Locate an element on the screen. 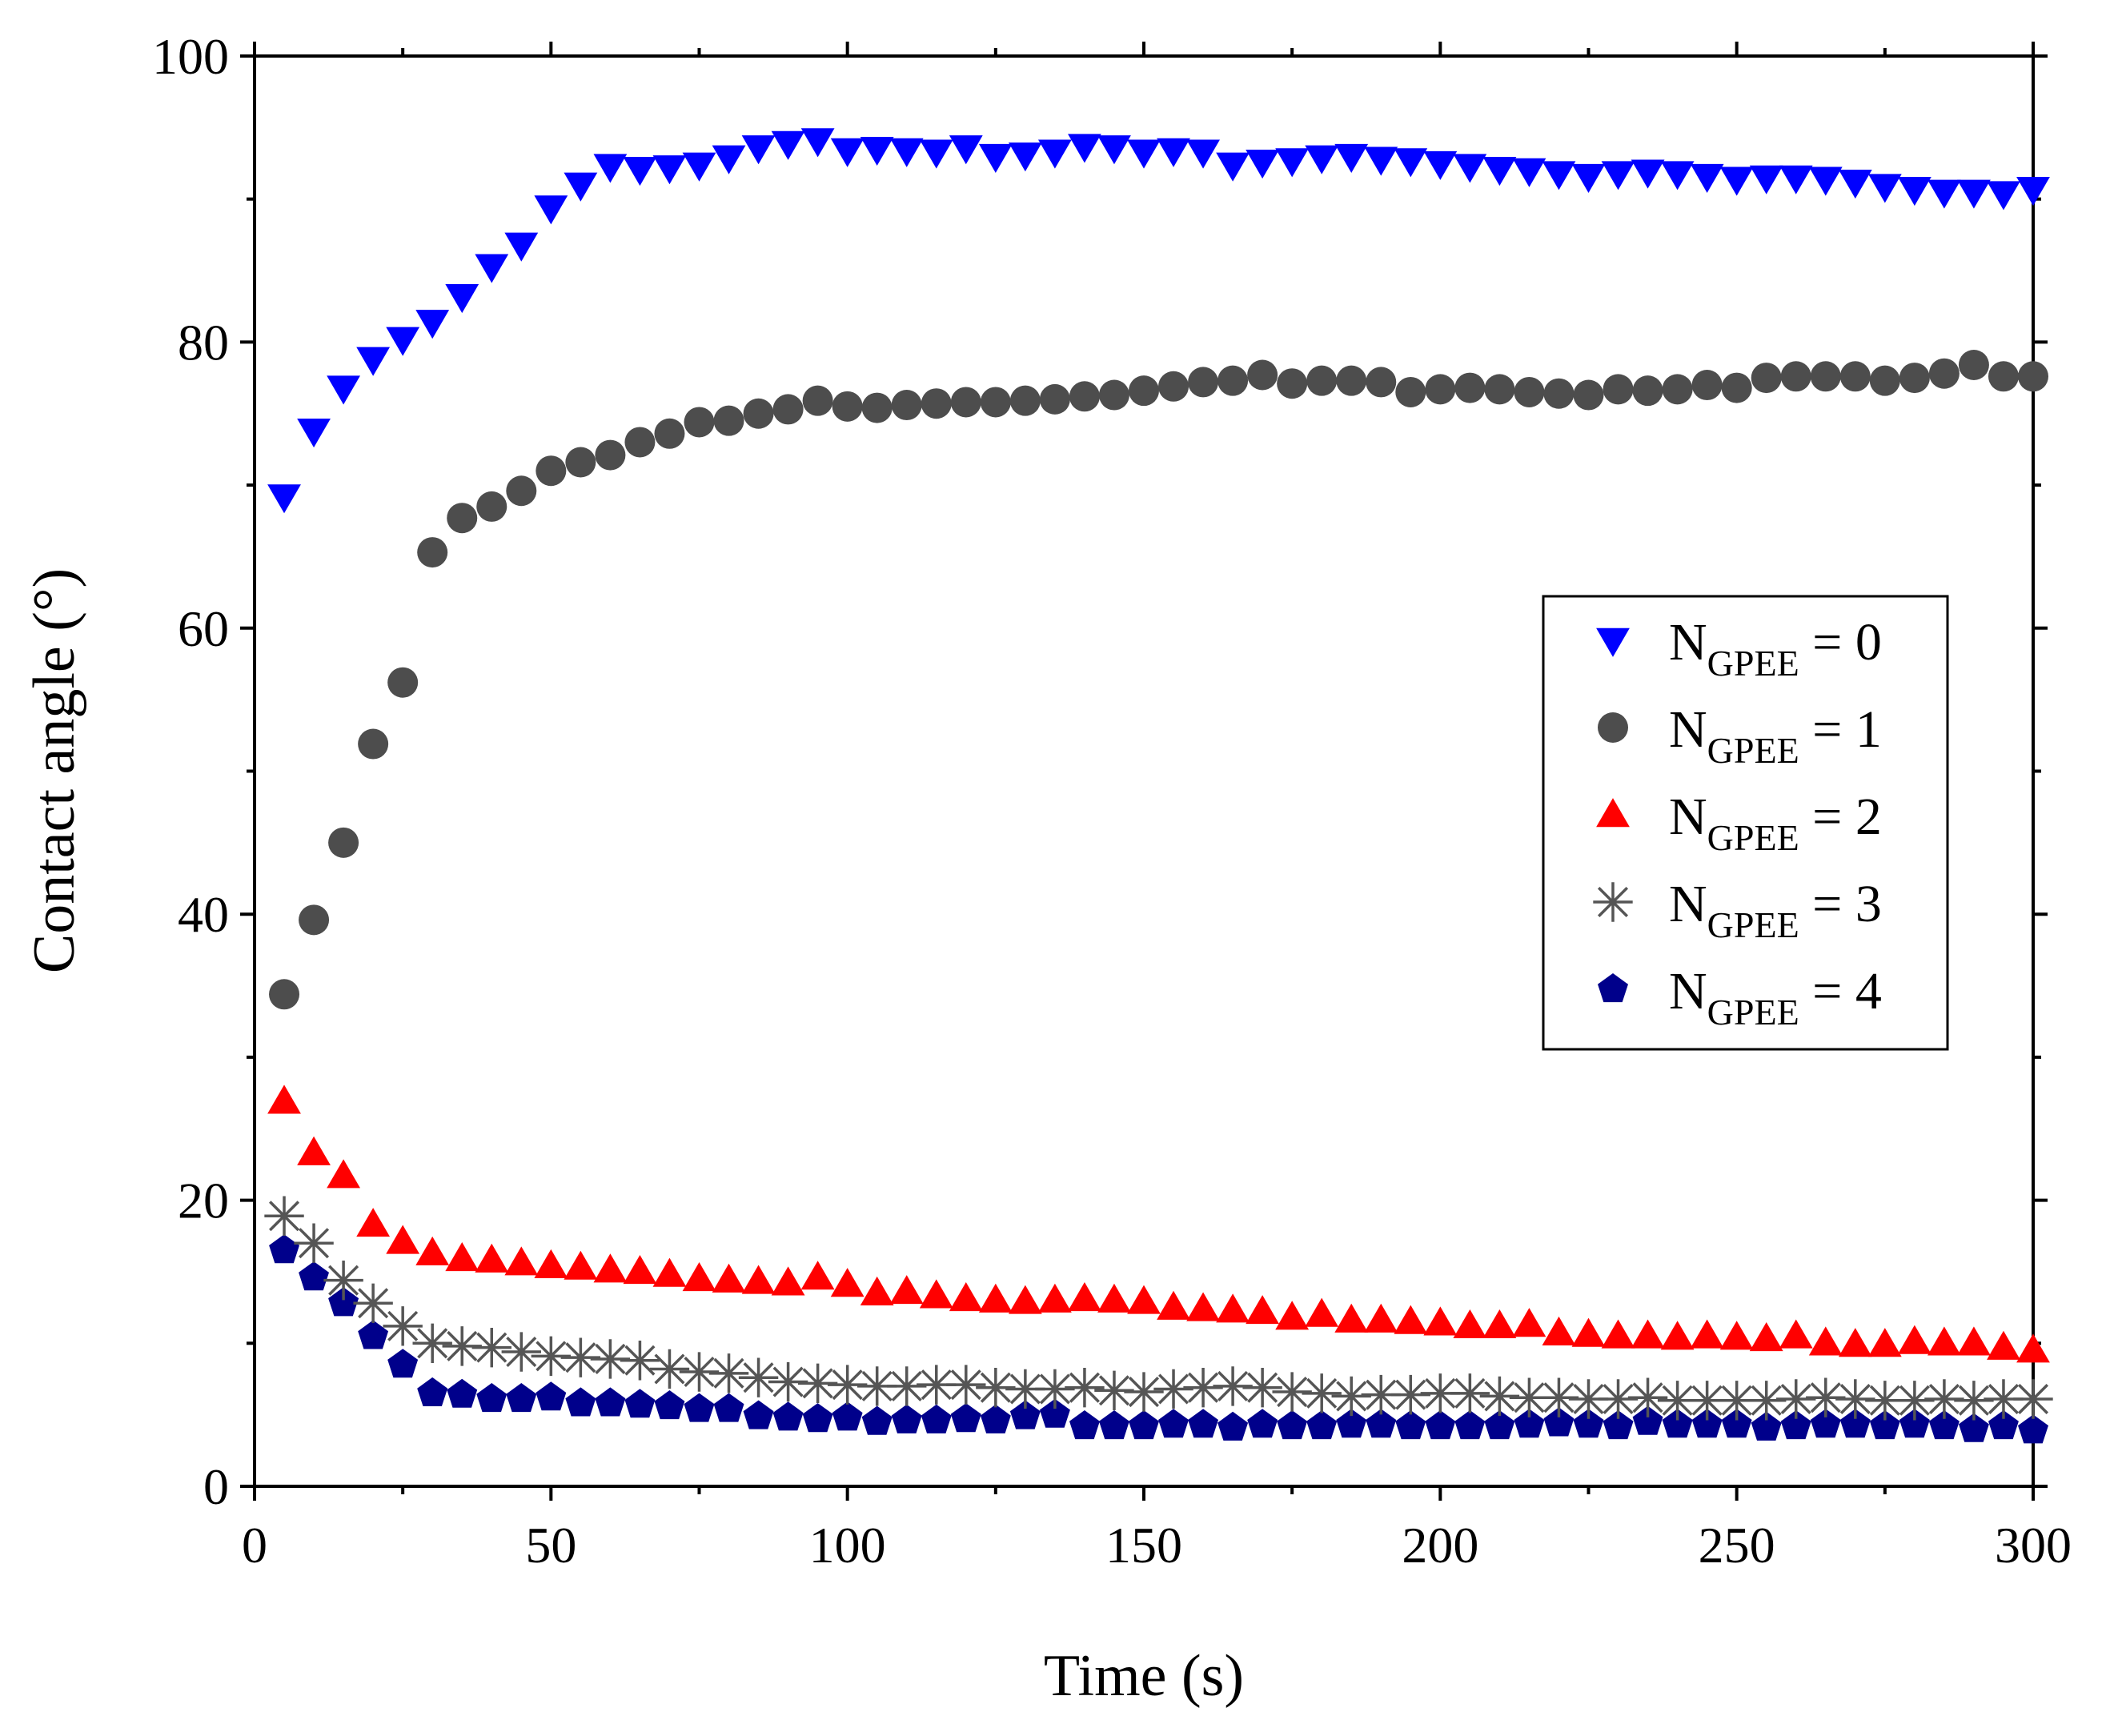 The height and width of the screenshot is (1736, 2102). y-tick-label: 20 is located at coordinates (203, 1201).